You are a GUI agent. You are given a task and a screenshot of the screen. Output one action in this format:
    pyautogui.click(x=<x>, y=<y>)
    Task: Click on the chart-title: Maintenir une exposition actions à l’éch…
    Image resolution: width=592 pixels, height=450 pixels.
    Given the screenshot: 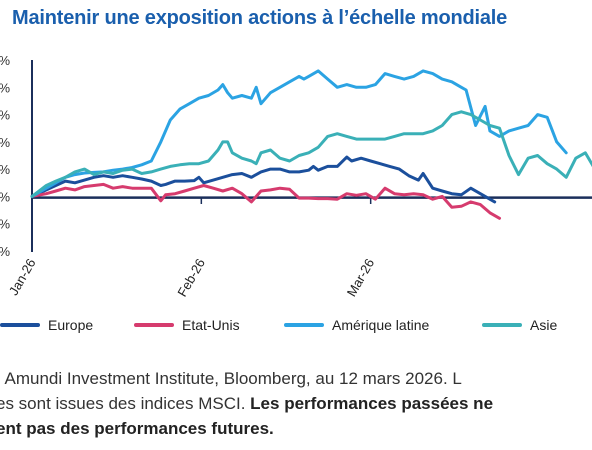 What is the action you would take?
    pyautogui.click(x=260, y=18)
    